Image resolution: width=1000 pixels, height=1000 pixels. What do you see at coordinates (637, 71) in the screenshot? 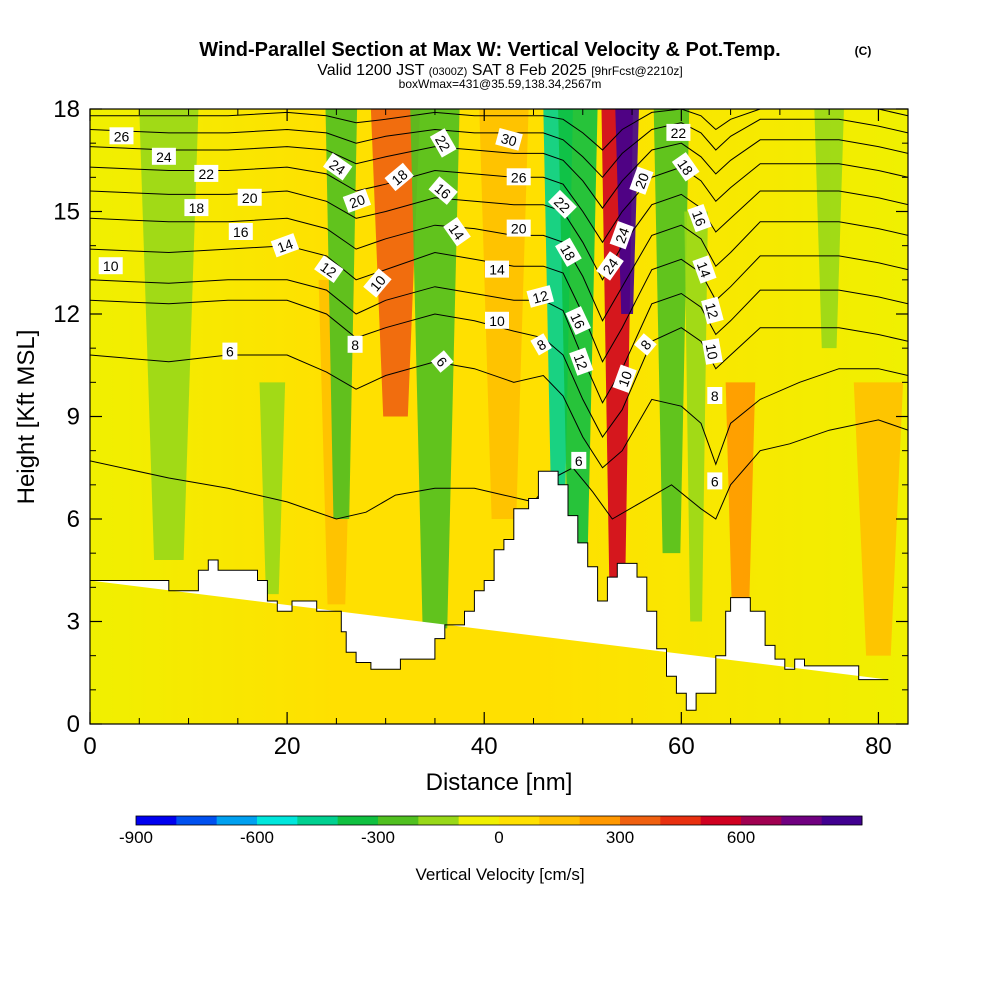
I see `forecast-info: [9hrFcst@2210z]` at bounding box center [637, 71].